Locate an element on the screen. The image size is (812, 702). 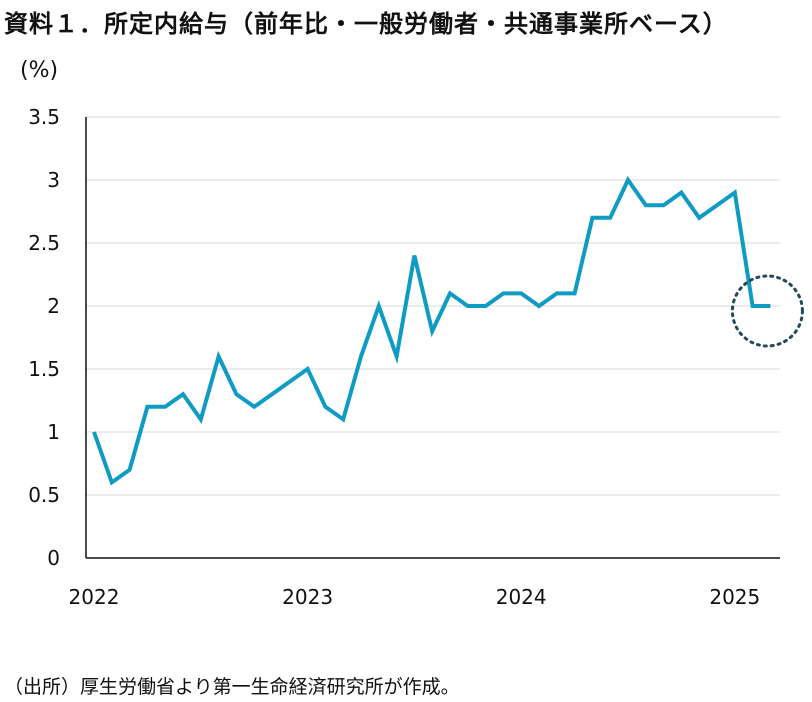
highlight-circle is located at coordinates (767, 311).